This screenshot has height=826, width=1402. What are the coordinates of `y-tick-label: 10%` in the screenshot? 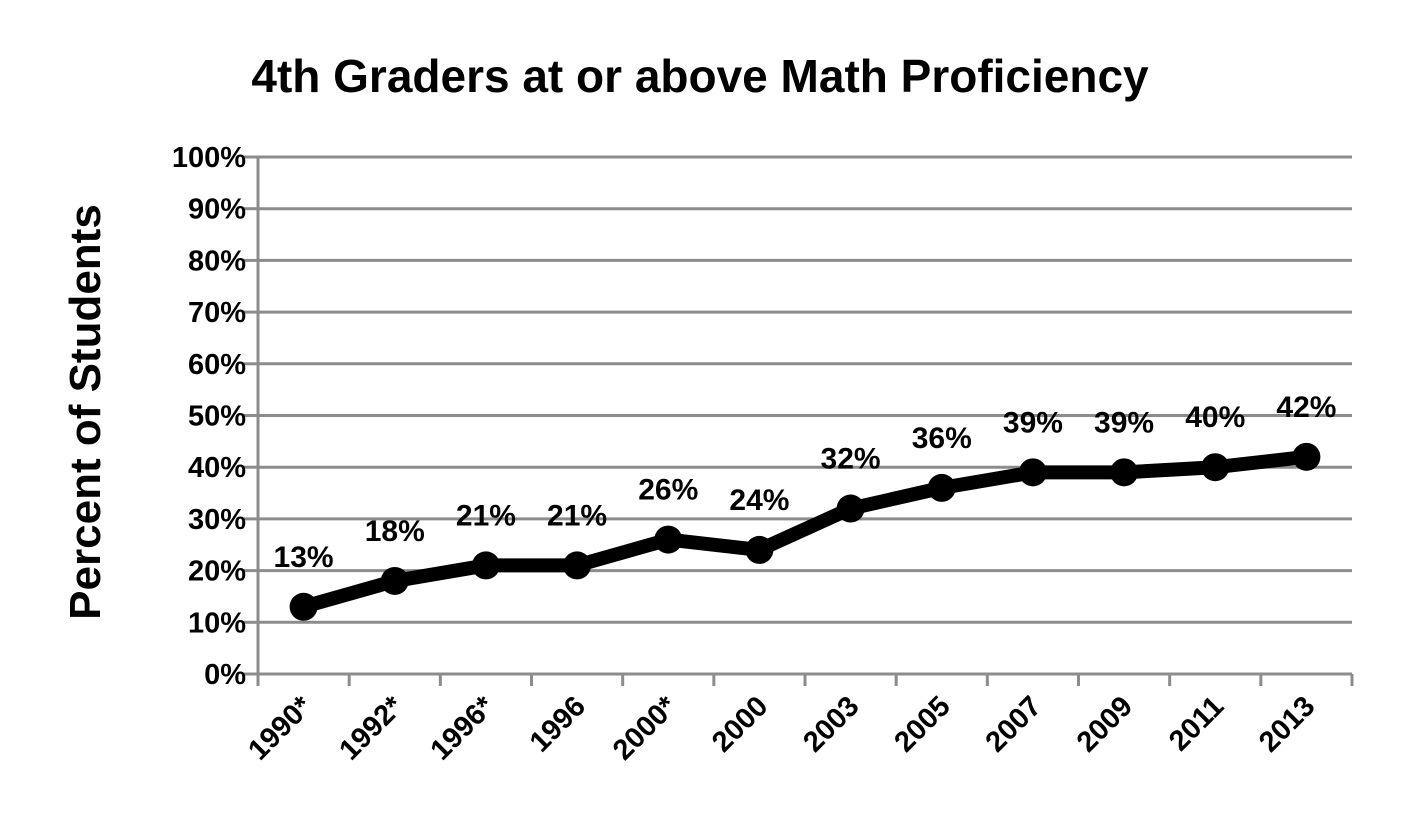 It's located at (217, 623).